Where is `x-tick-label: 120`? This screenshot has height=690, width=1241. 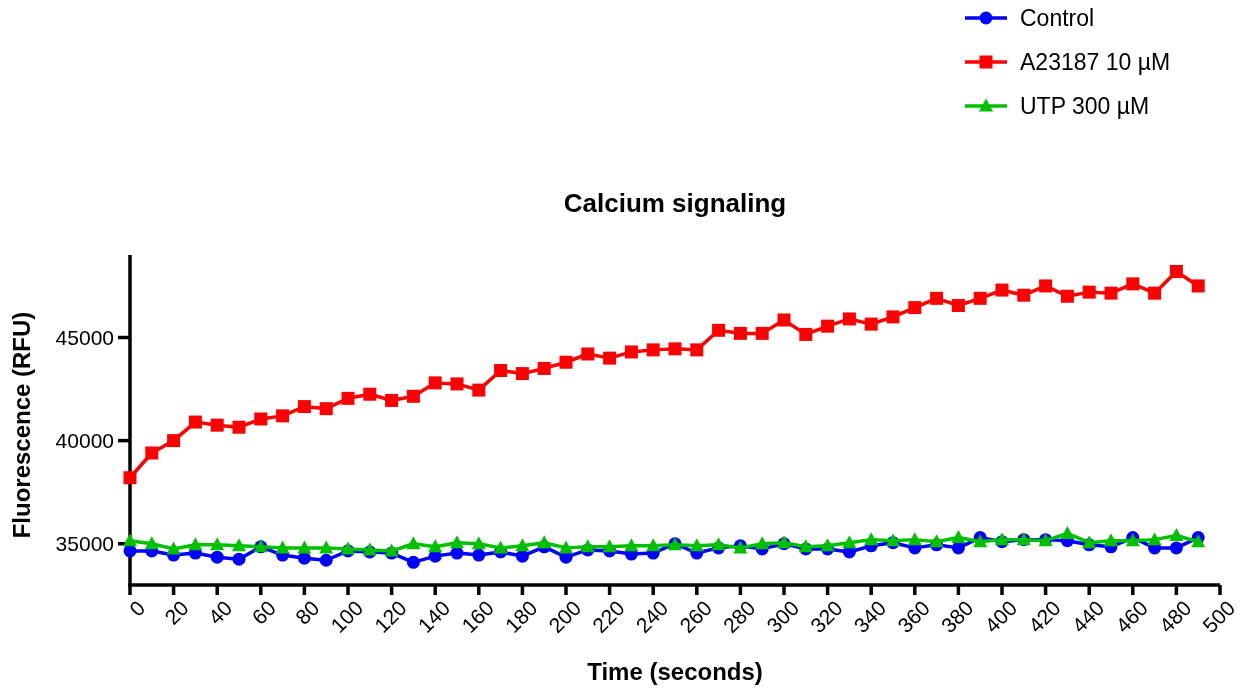 x-tick-label: 120 is located at coordinates (390, 616).